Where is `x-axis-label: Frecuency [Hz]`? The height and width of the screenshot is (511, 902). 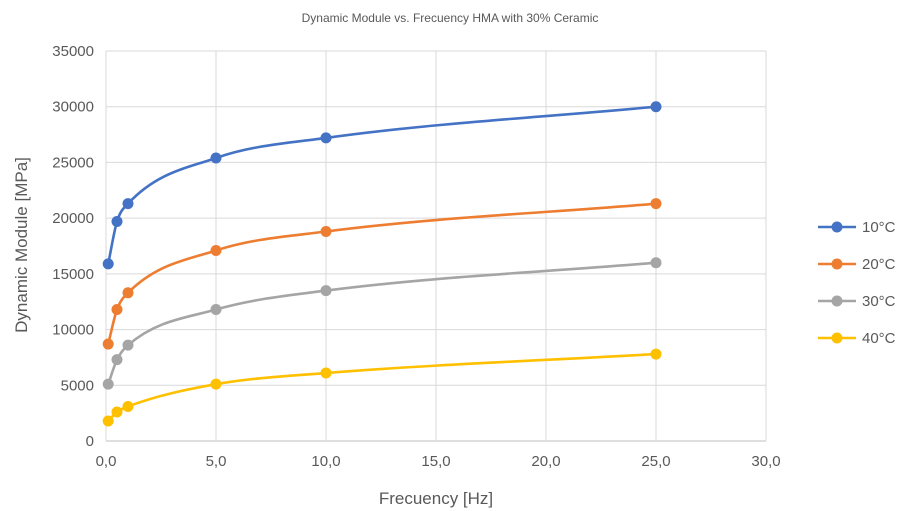
x-axis-label: Frecuency [Hz] is located at coordinates (436, 498).